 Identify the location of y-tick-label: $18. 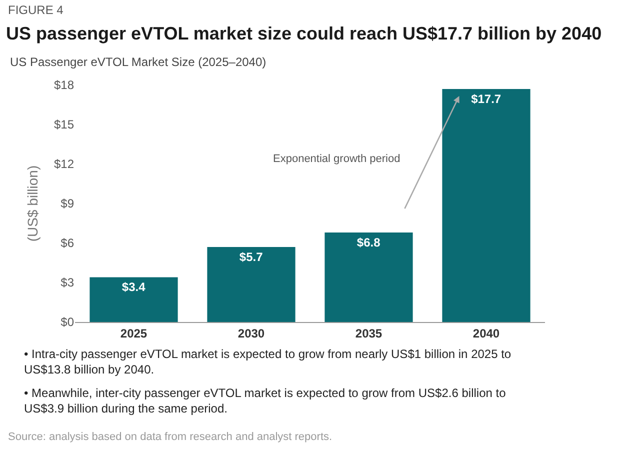
(64, 85).